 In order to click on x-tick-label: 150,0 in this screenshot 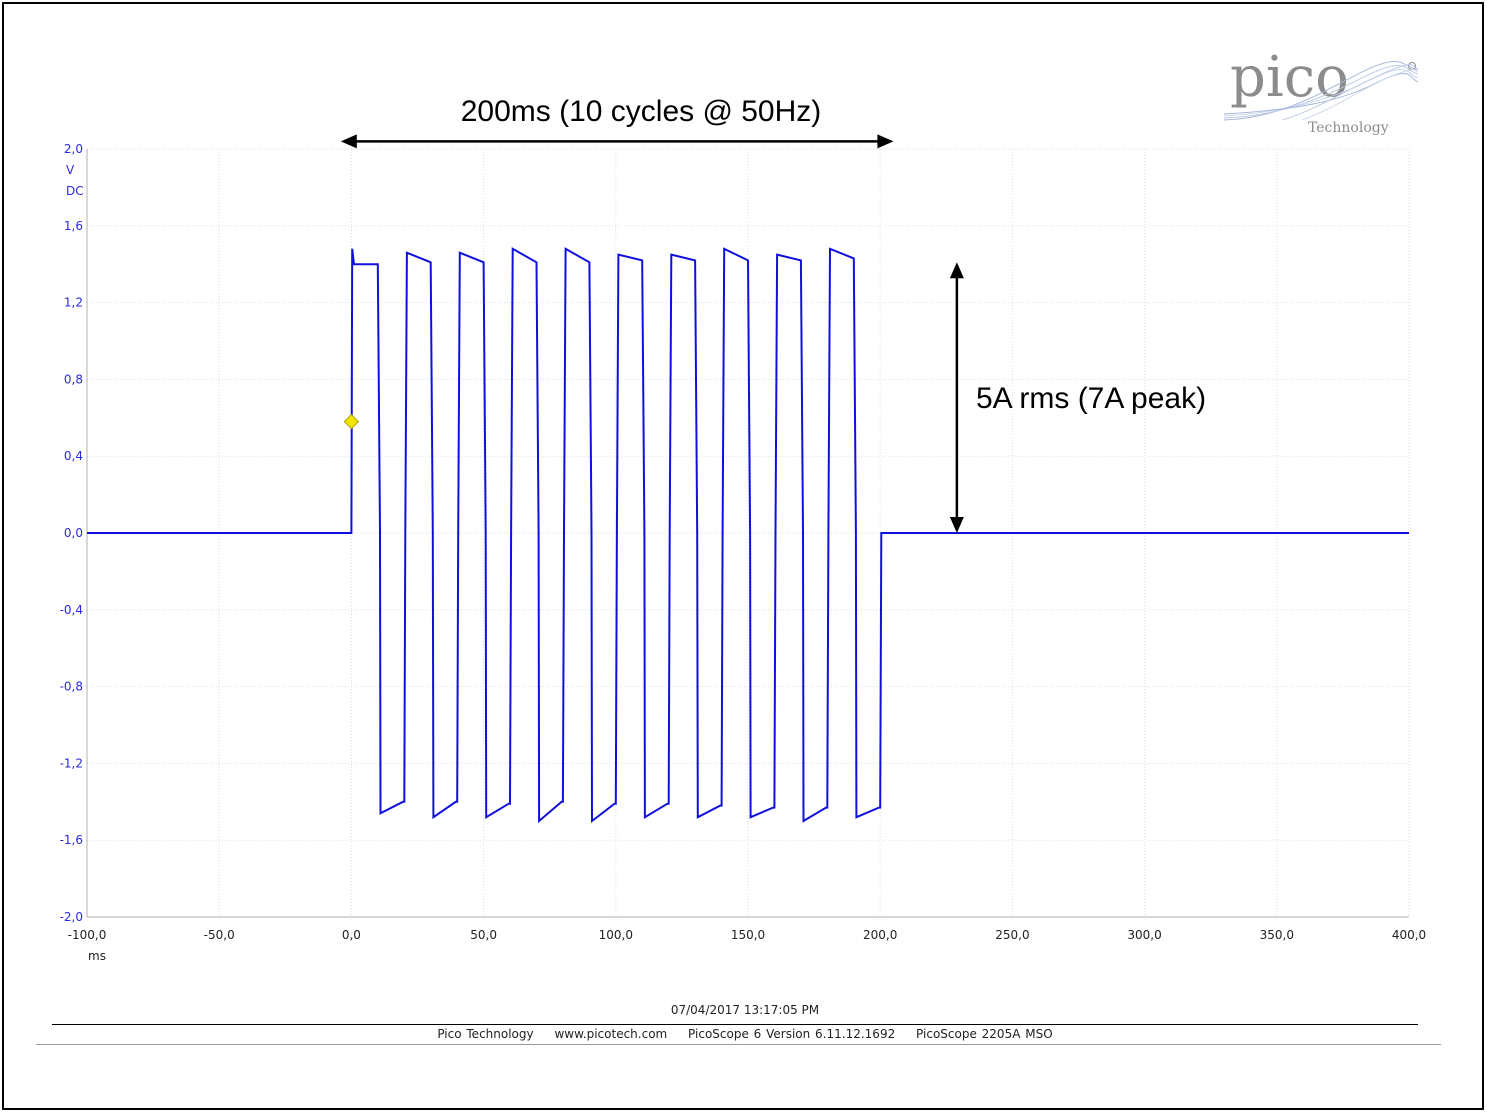, I will do `click(748, 935)`.